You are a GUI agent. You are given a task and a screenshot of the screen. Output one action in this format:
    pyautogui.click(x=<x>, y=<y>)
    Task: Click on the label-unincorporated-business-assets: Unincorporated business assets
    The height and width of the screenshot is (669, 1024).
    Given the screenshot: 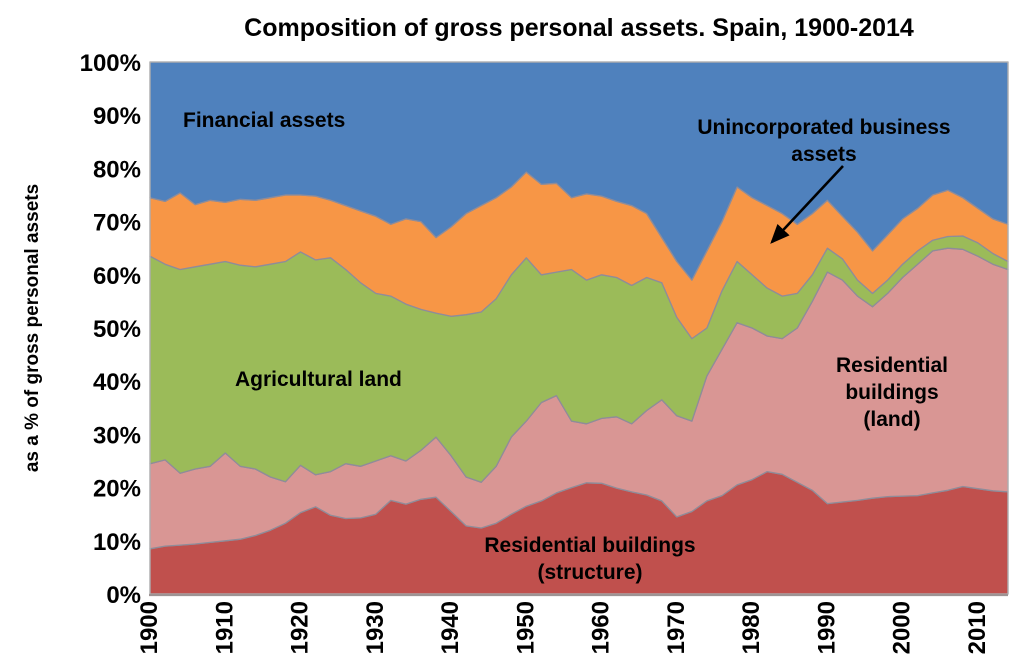 What is the action you would take?
    pyautogui.click(x=823, y=141)
    